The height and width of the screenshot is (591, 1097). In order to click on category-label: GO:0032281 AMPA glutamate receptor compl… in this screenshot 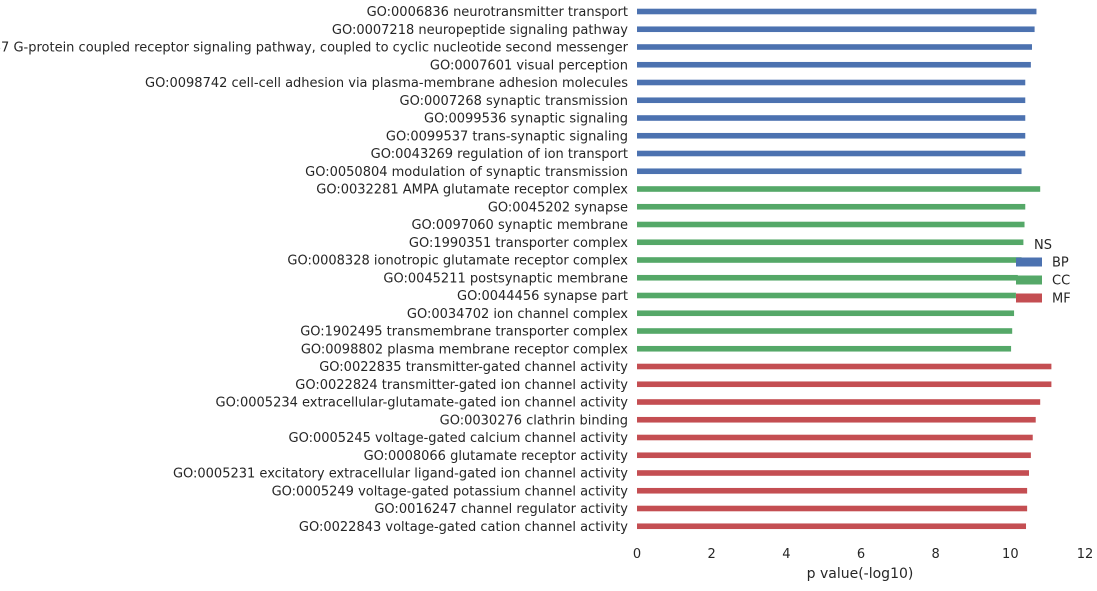, I will do `click(472, 190)`.